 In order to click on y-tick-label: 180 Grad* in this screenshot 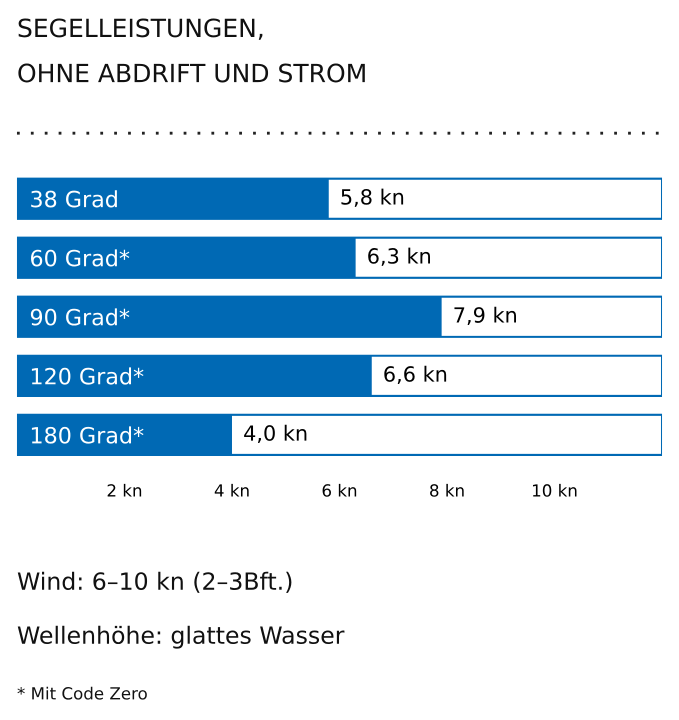, I will do `click(88, 435)`.